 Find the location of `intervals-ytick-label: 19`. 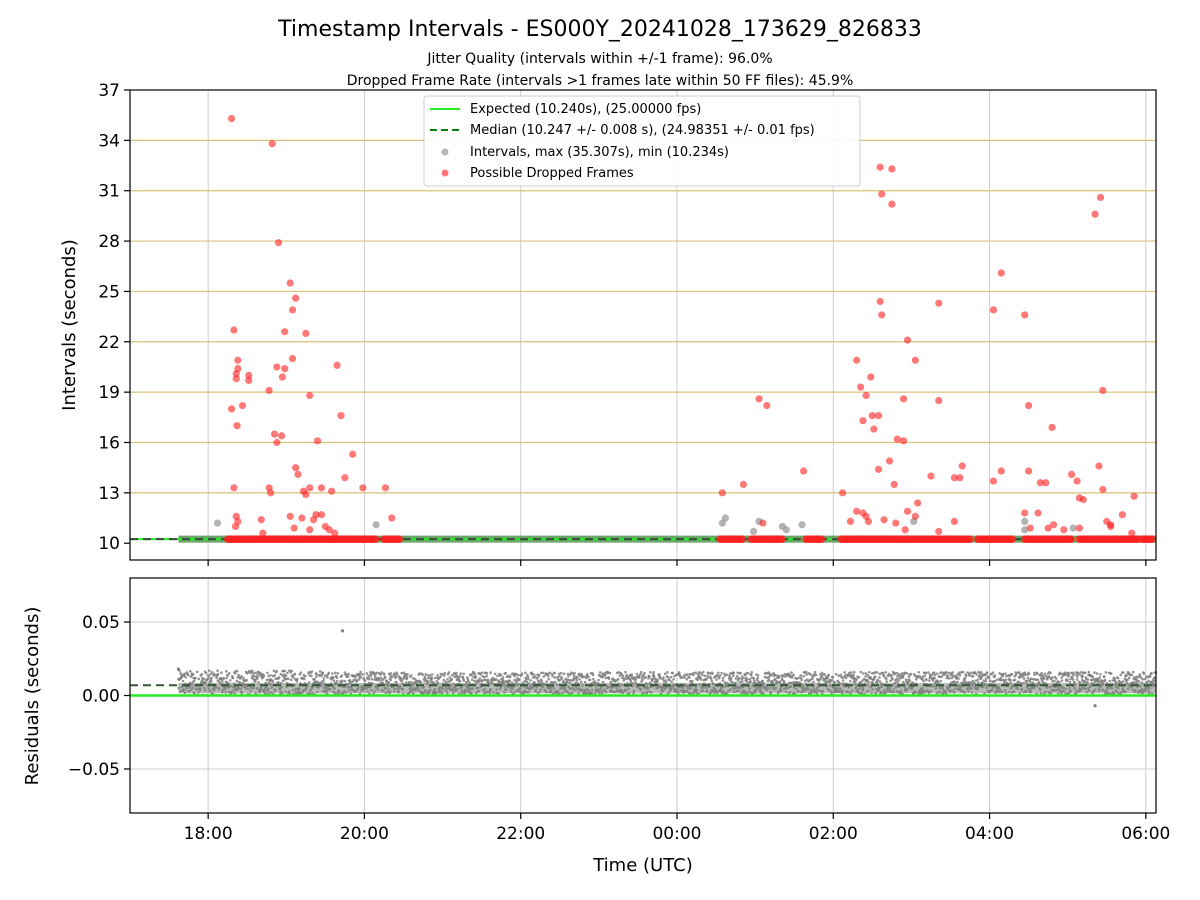

intervals-ytick-label: 19 is located at coordinates (109, 393).